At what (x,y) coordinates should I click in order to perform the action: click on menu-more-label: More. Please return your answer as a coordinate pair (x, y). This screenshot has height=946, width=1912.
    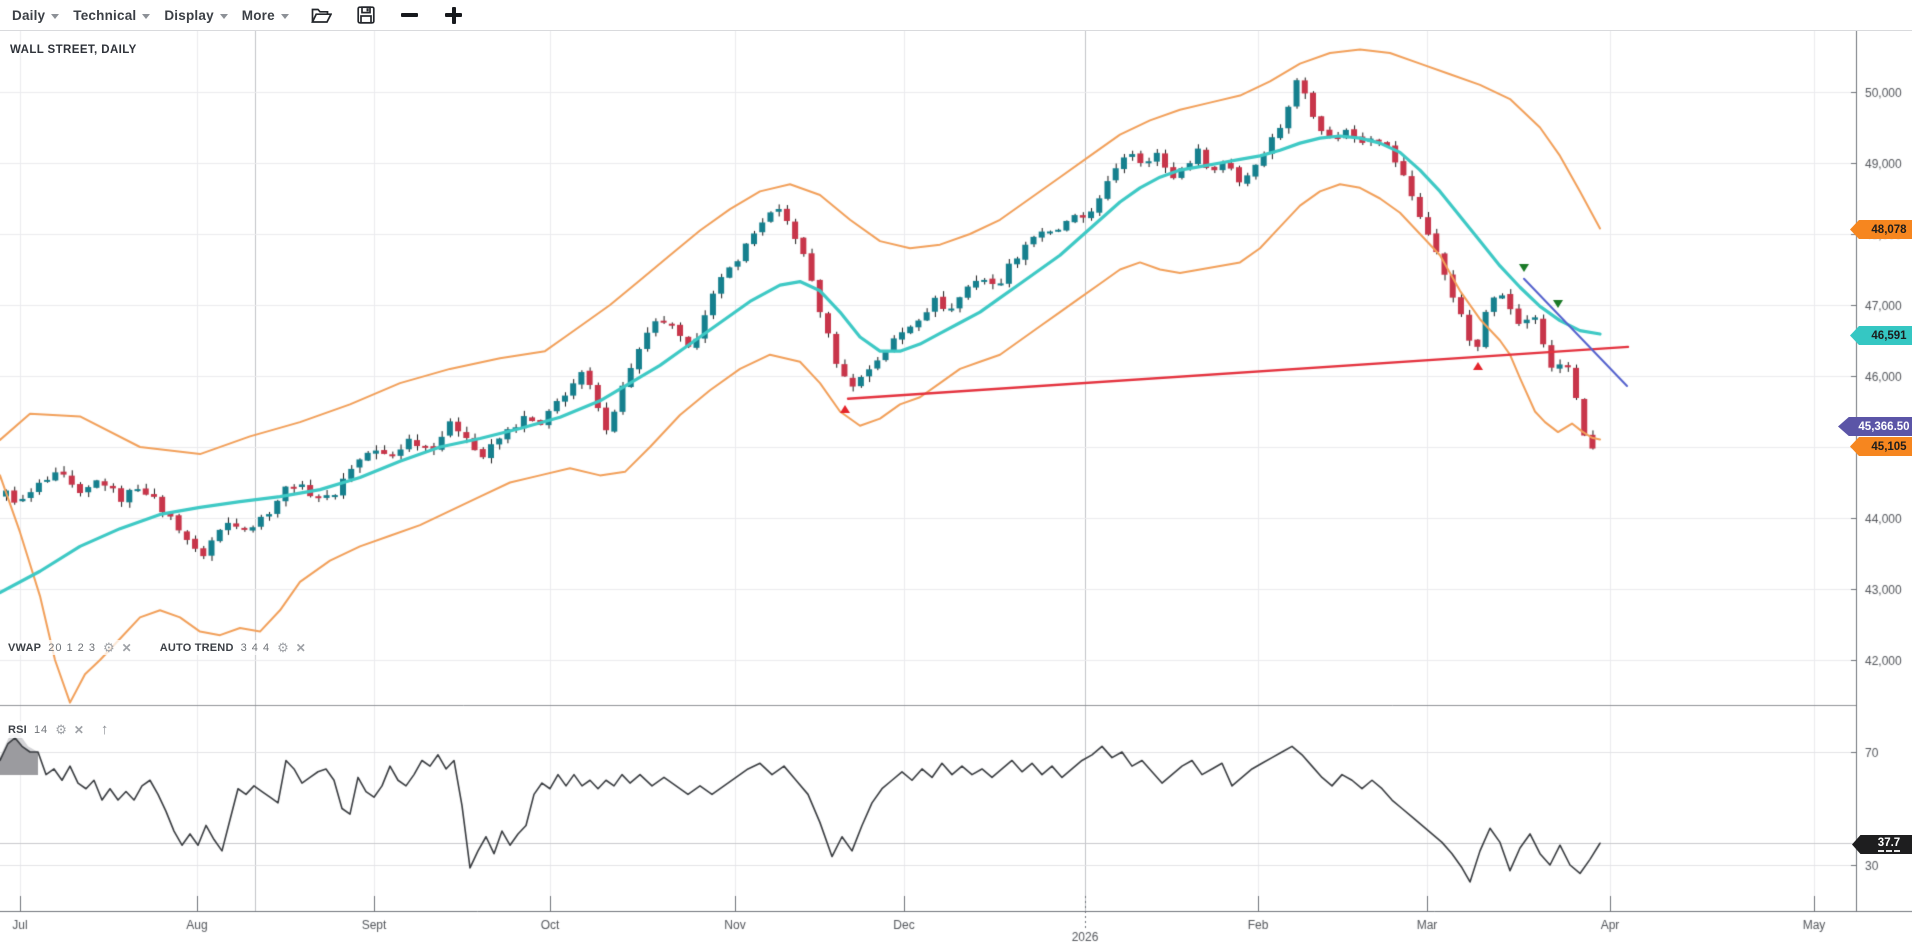
    Looking at the image, I should click on (258, 15).